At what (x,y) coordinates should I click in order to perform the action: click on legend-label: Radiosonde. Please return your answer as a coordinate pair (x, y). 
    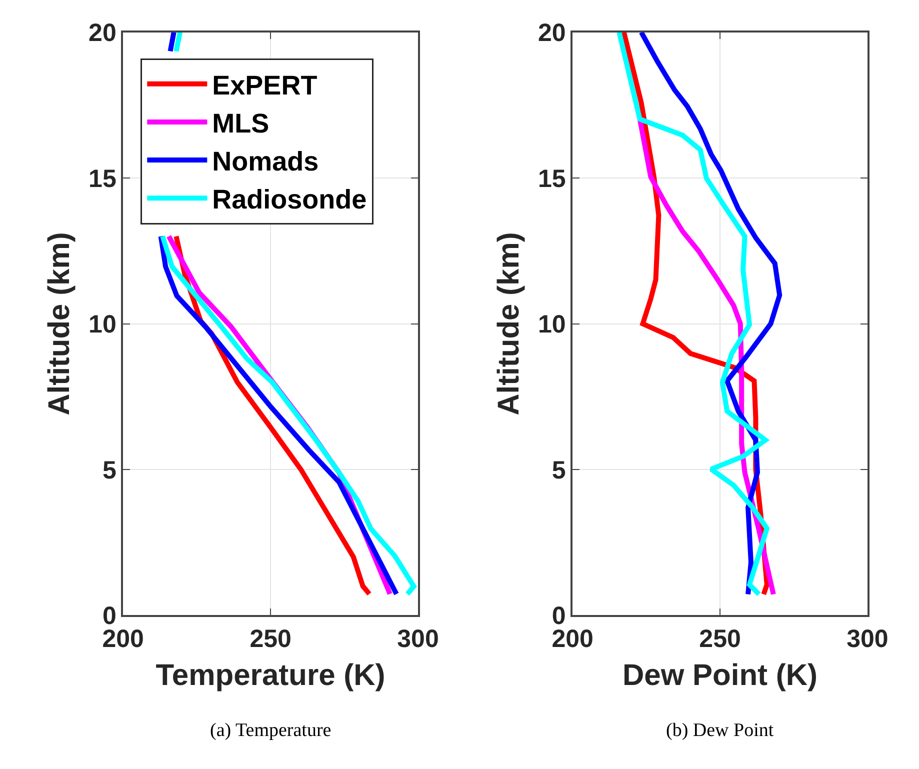
    Looking at the image, I should click on (289, 199).